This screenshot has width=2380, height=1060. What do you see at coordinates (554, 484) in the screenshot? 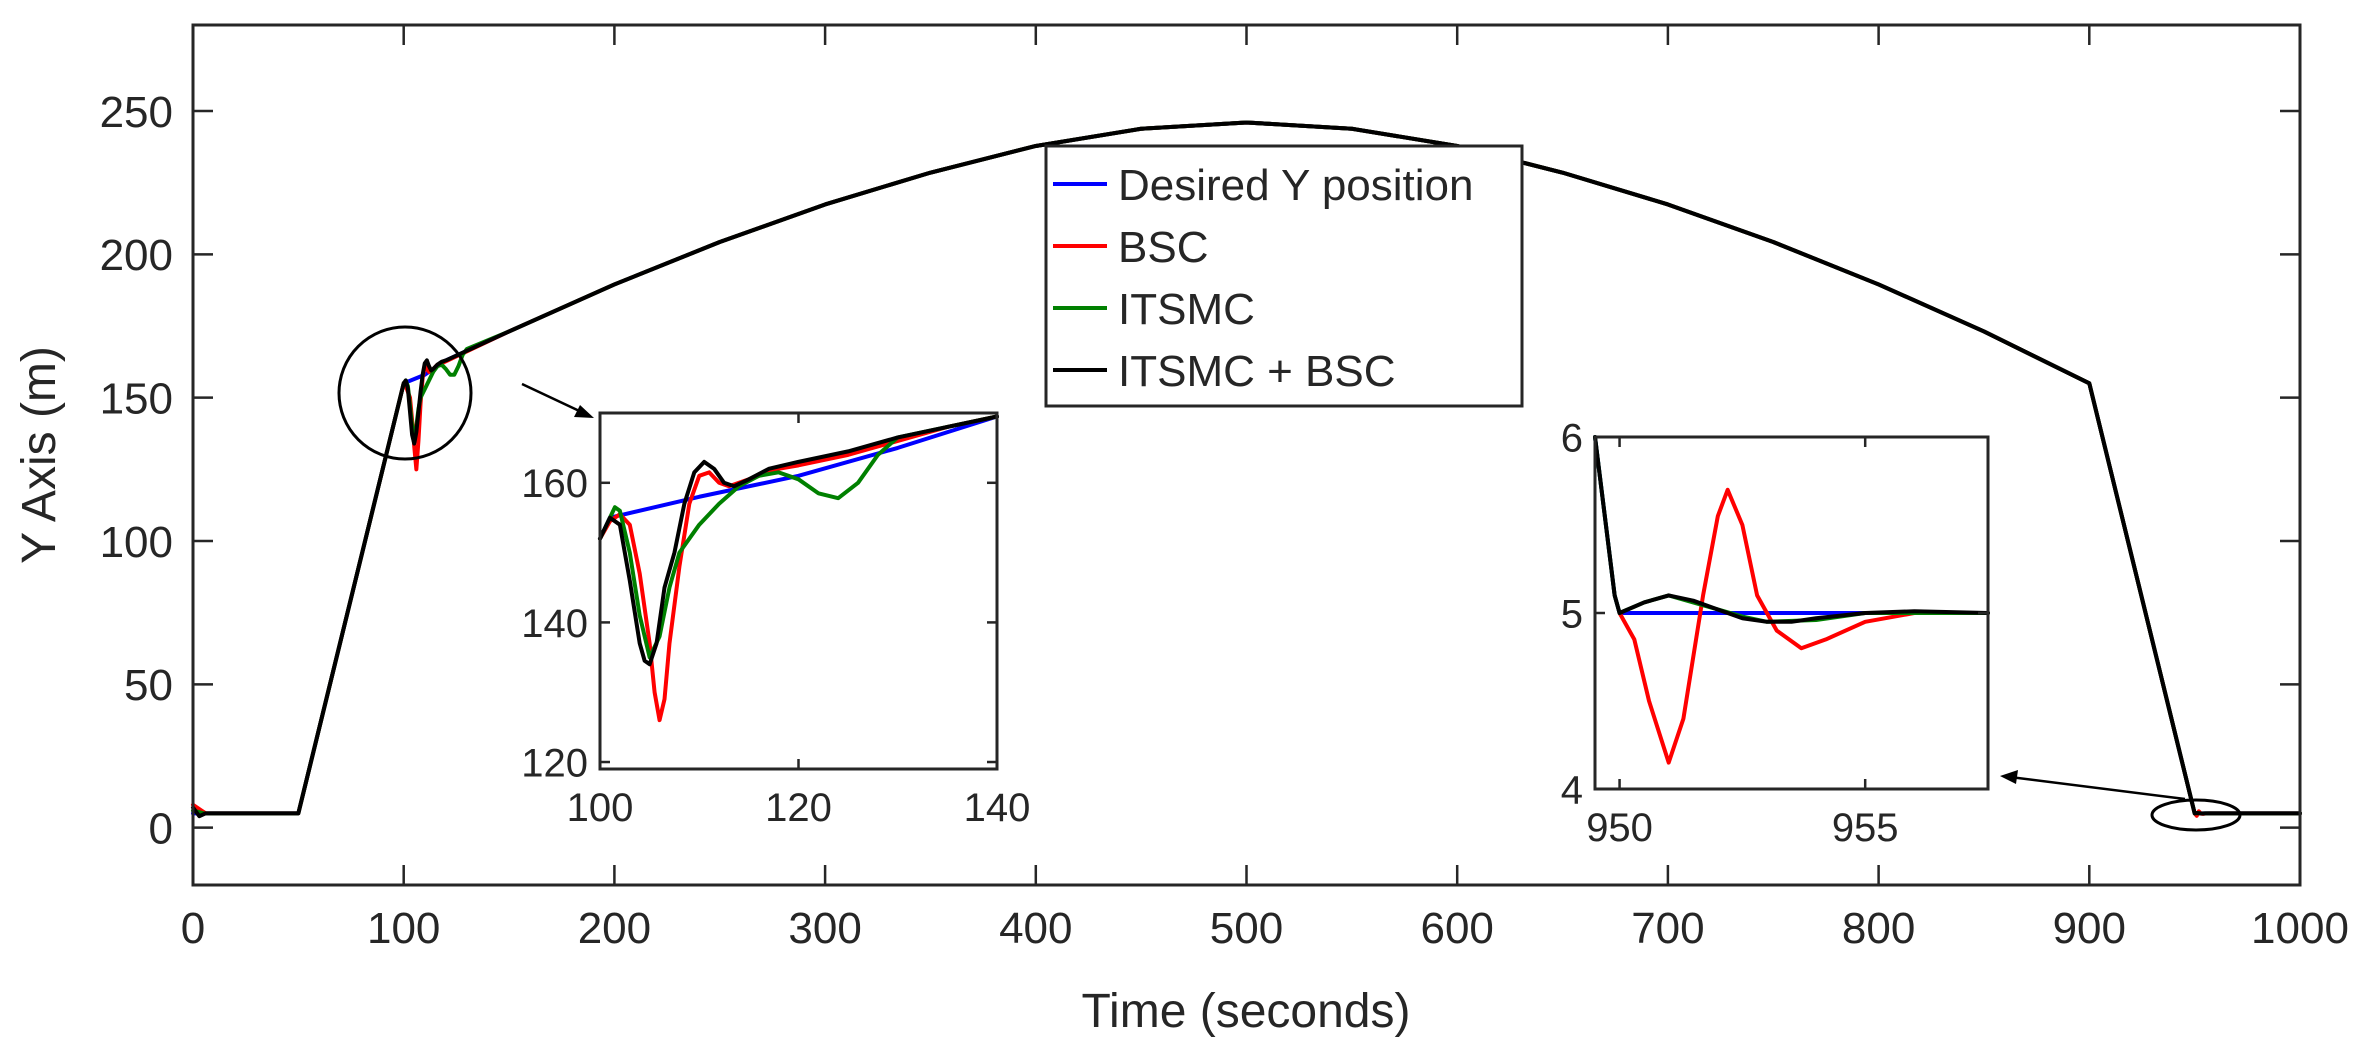
I see `inset-left-y-tick-label: 160` at bounding box center [554, 484].